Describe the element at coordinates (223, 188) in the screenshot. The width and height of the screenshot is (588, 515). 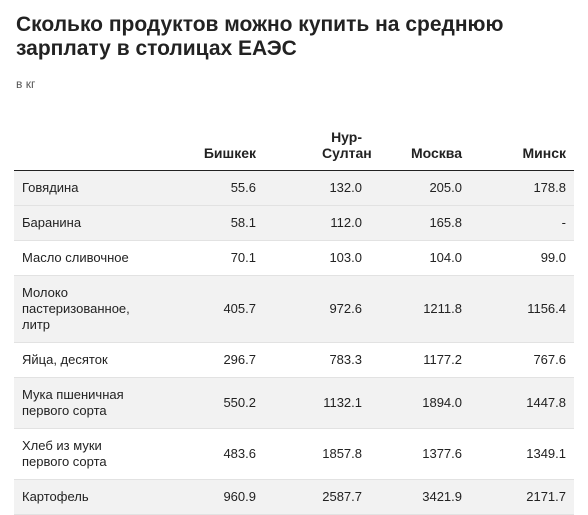
I see `cell-value: 55.6` at that location.